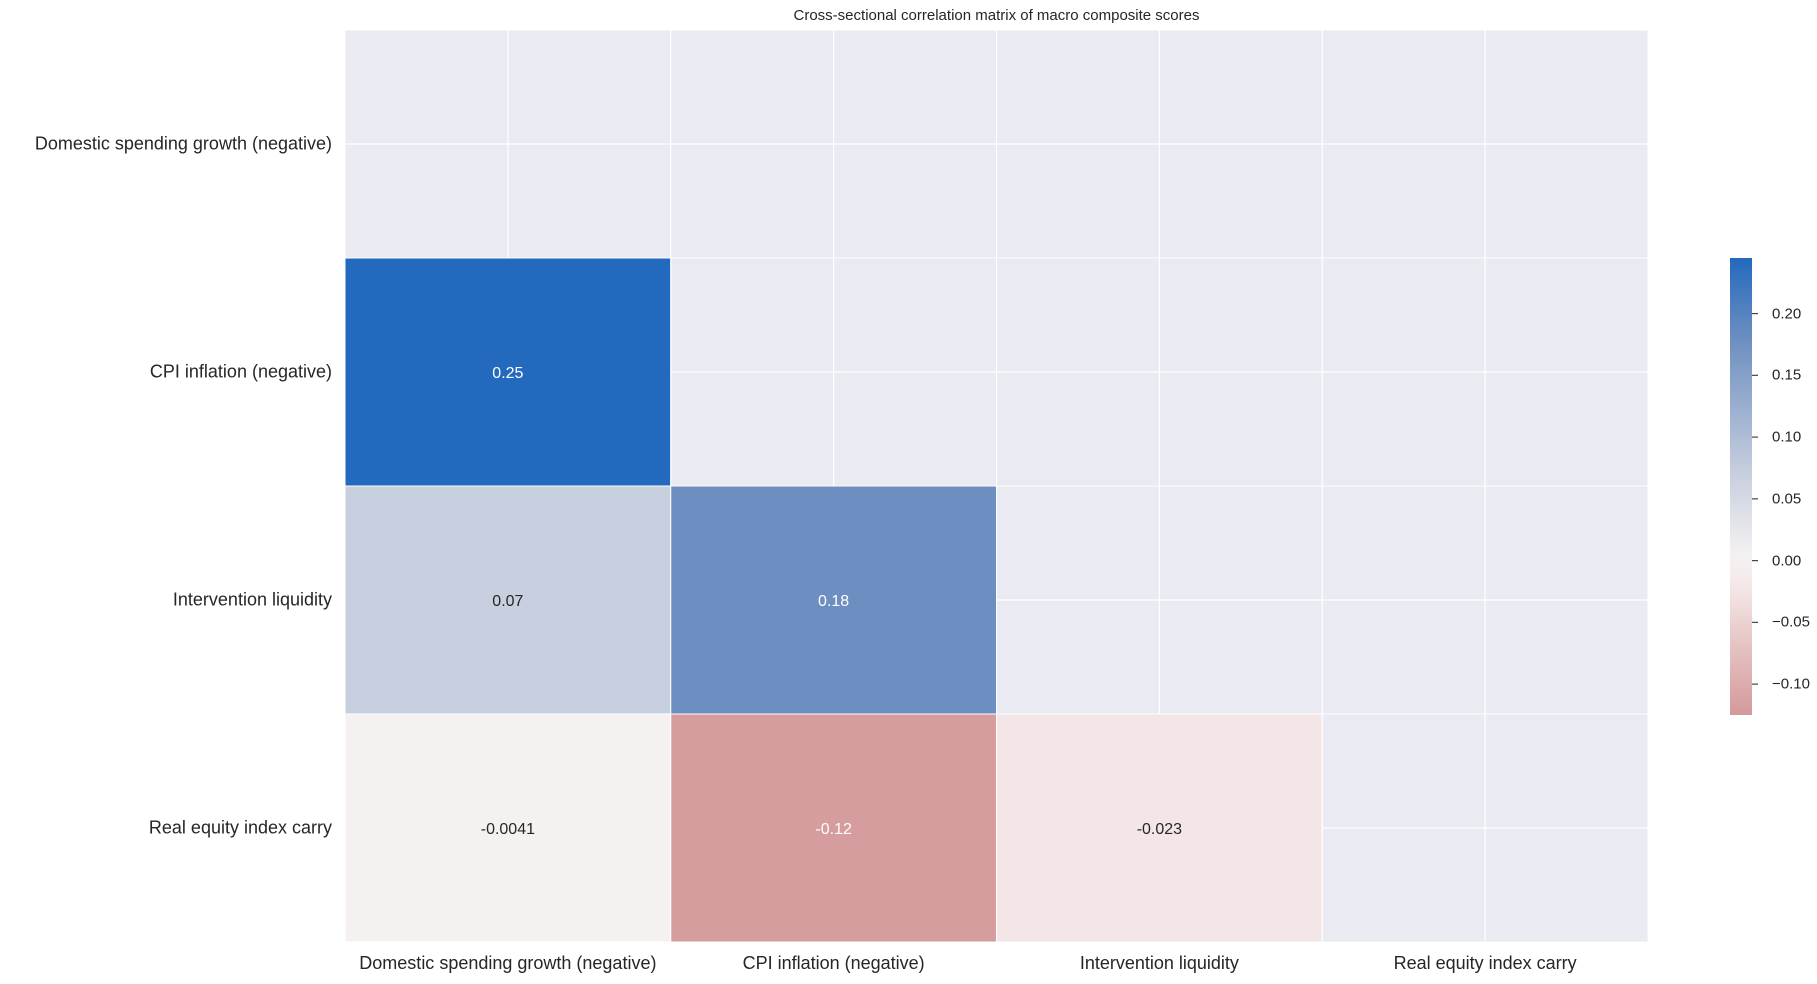 The height and width of the screenshot is (984, 1817). Describe the element at coordinates (1741, 486) in the screenshot. I see `colorbar` at that location.